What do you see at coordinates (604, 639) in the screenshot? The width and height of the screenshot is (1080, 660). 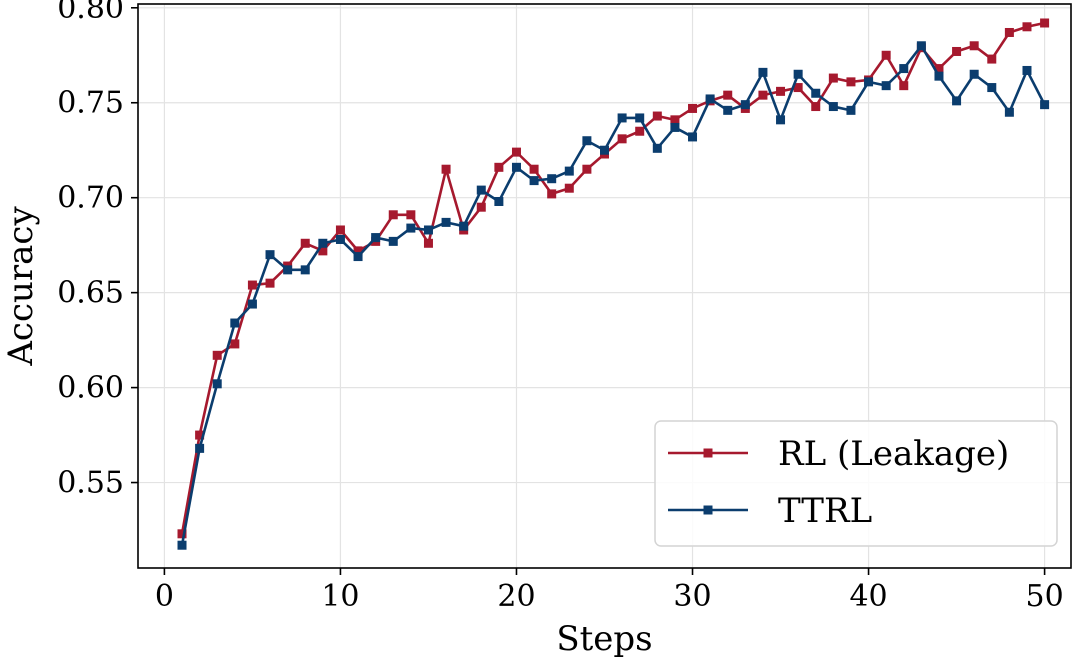 I see `x-axis-title: Steps` at bounding box center [604, 639].